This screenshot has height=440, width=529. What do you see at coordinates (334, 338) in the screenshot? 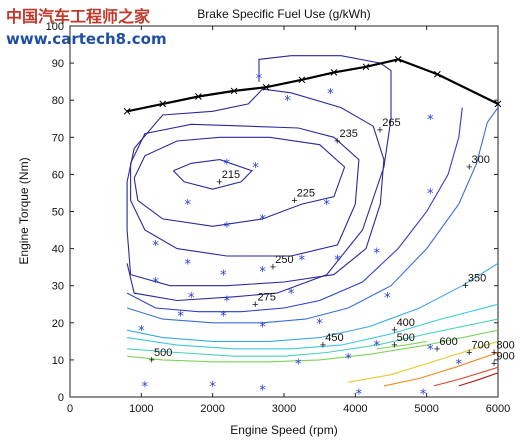
I see `contour-label: 450` at bounding box center [334, 338].